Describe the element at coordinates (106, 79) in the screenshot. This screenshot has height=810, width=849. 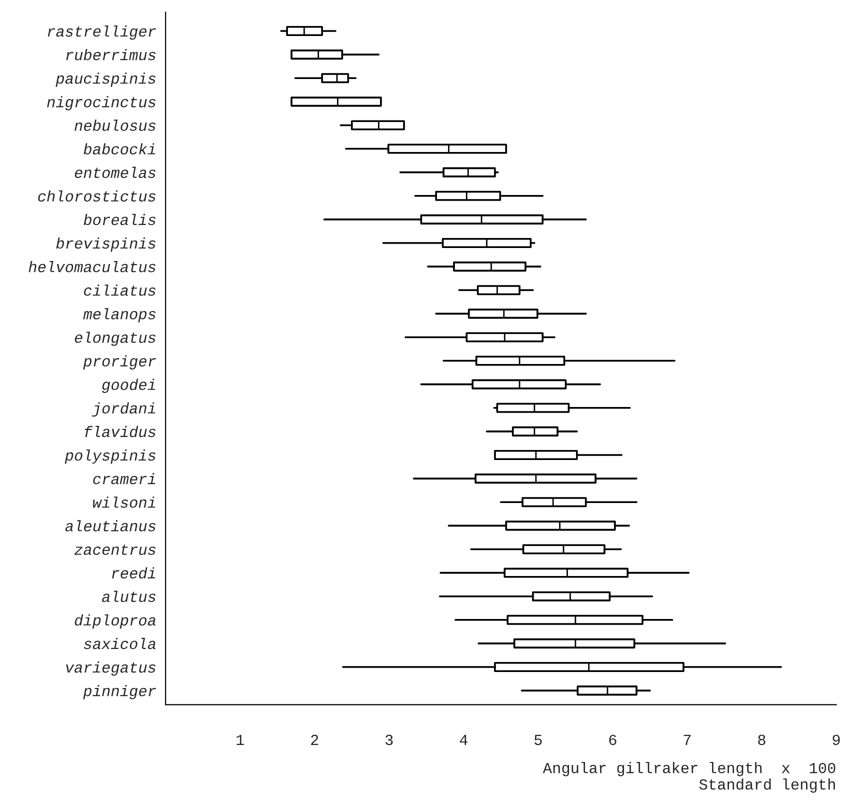
I see `y-tick-label: paucispinis` at that location.